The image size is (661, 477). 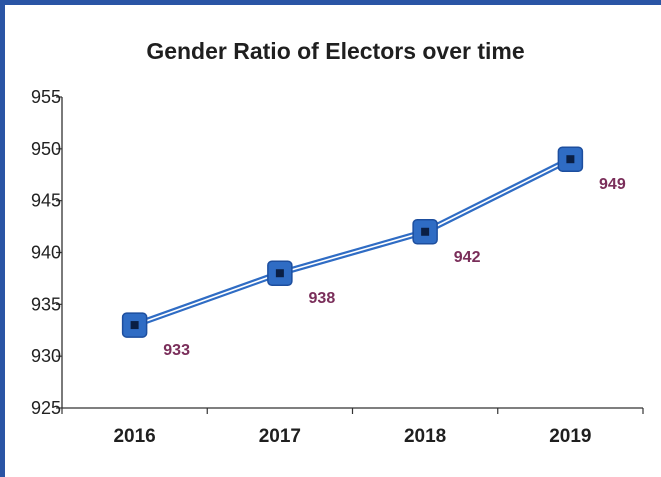 I want to click on data-point-2017, so click(x=280, y=273).